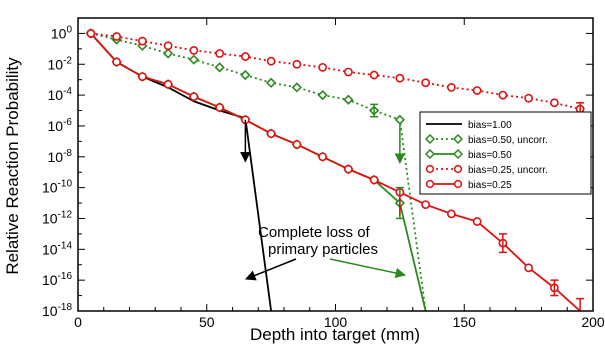  Describe the element at coordinates (508, 140) in the screenshot. I see `legend-label: bias=0.50, uncorr.` at that location.